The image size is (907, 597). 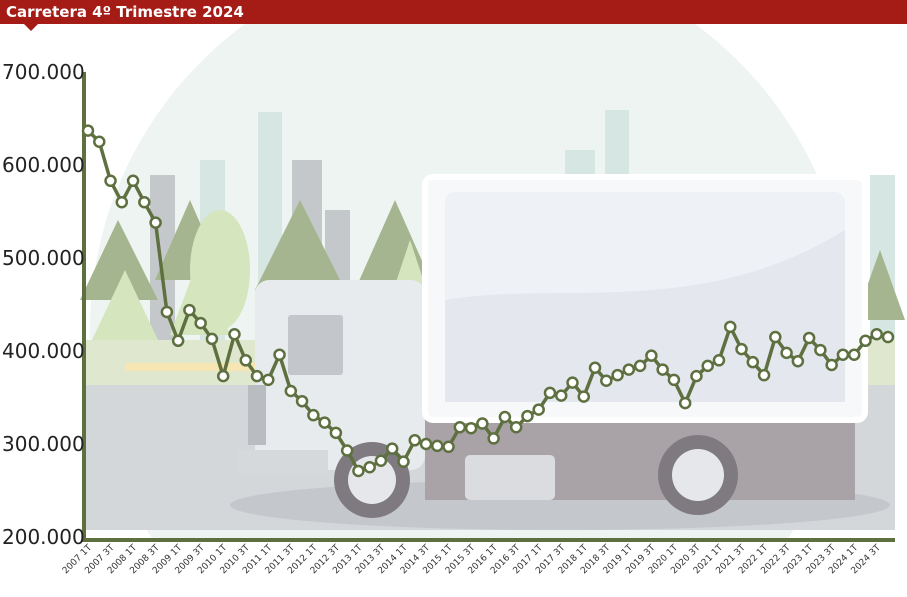 What do you see at coordinates (453, 12) in the screenshot?
I see `title-bar: Carretera 4º Trimestre 2024` at bounding box center [453, 12].